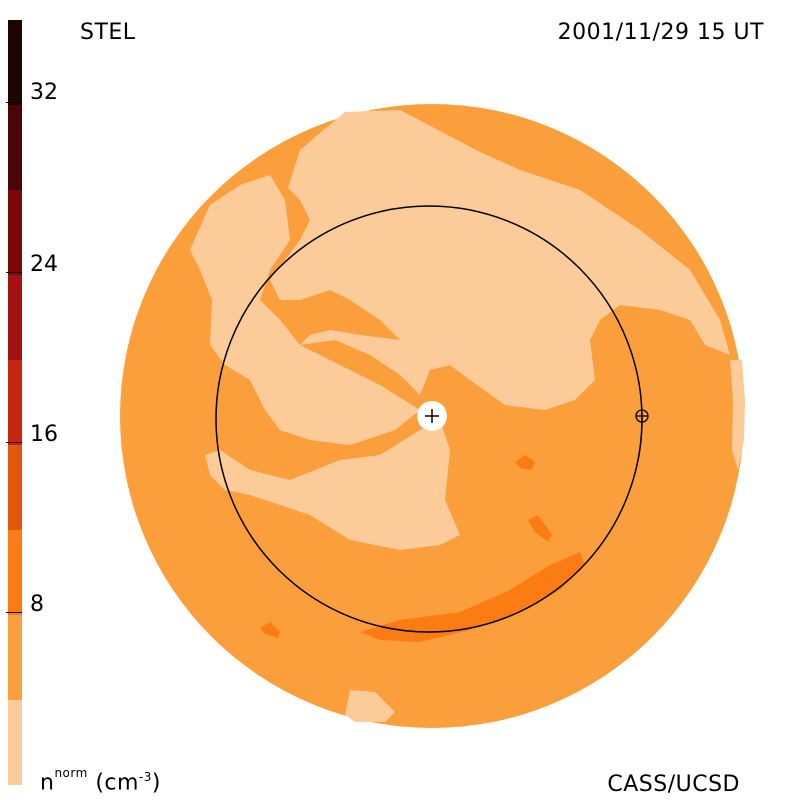 The width and height of the screenshot is (800, 800). Describe the element at coordinates (47, 783) in the screenshot. I see `units-base: n` at that location.